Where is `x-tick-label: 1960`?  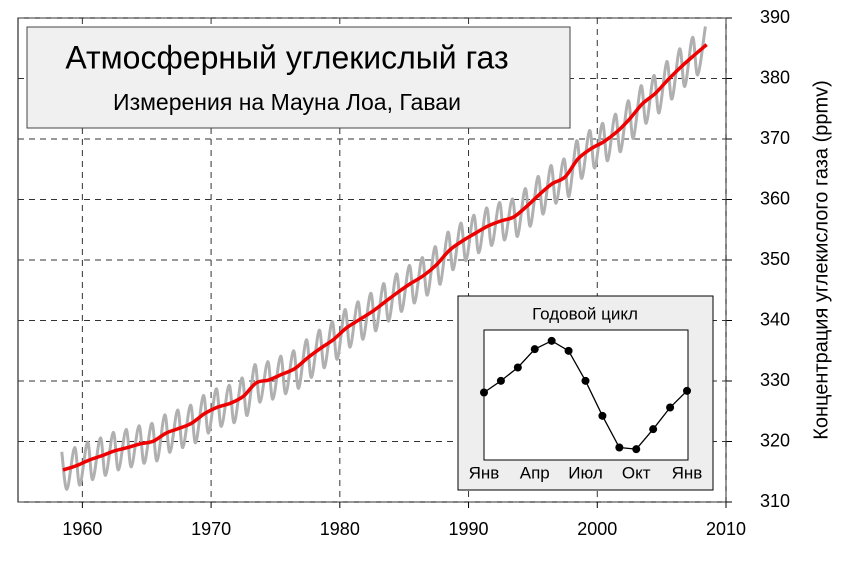
x-tick-label: 1960 is located at coordinates (82, 529).